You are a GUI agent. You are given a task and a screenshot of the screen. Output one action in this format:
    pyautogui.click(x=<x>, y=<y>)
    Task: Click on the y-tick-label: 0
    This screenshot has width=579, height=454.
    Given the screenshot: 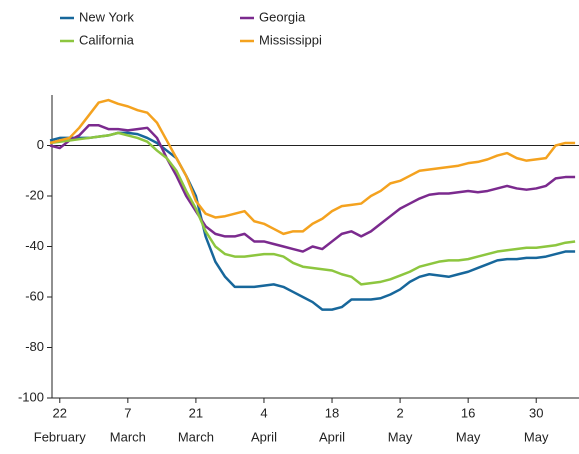 What is the action you would take?
    pyautogui.click(x=40, y=144)
    